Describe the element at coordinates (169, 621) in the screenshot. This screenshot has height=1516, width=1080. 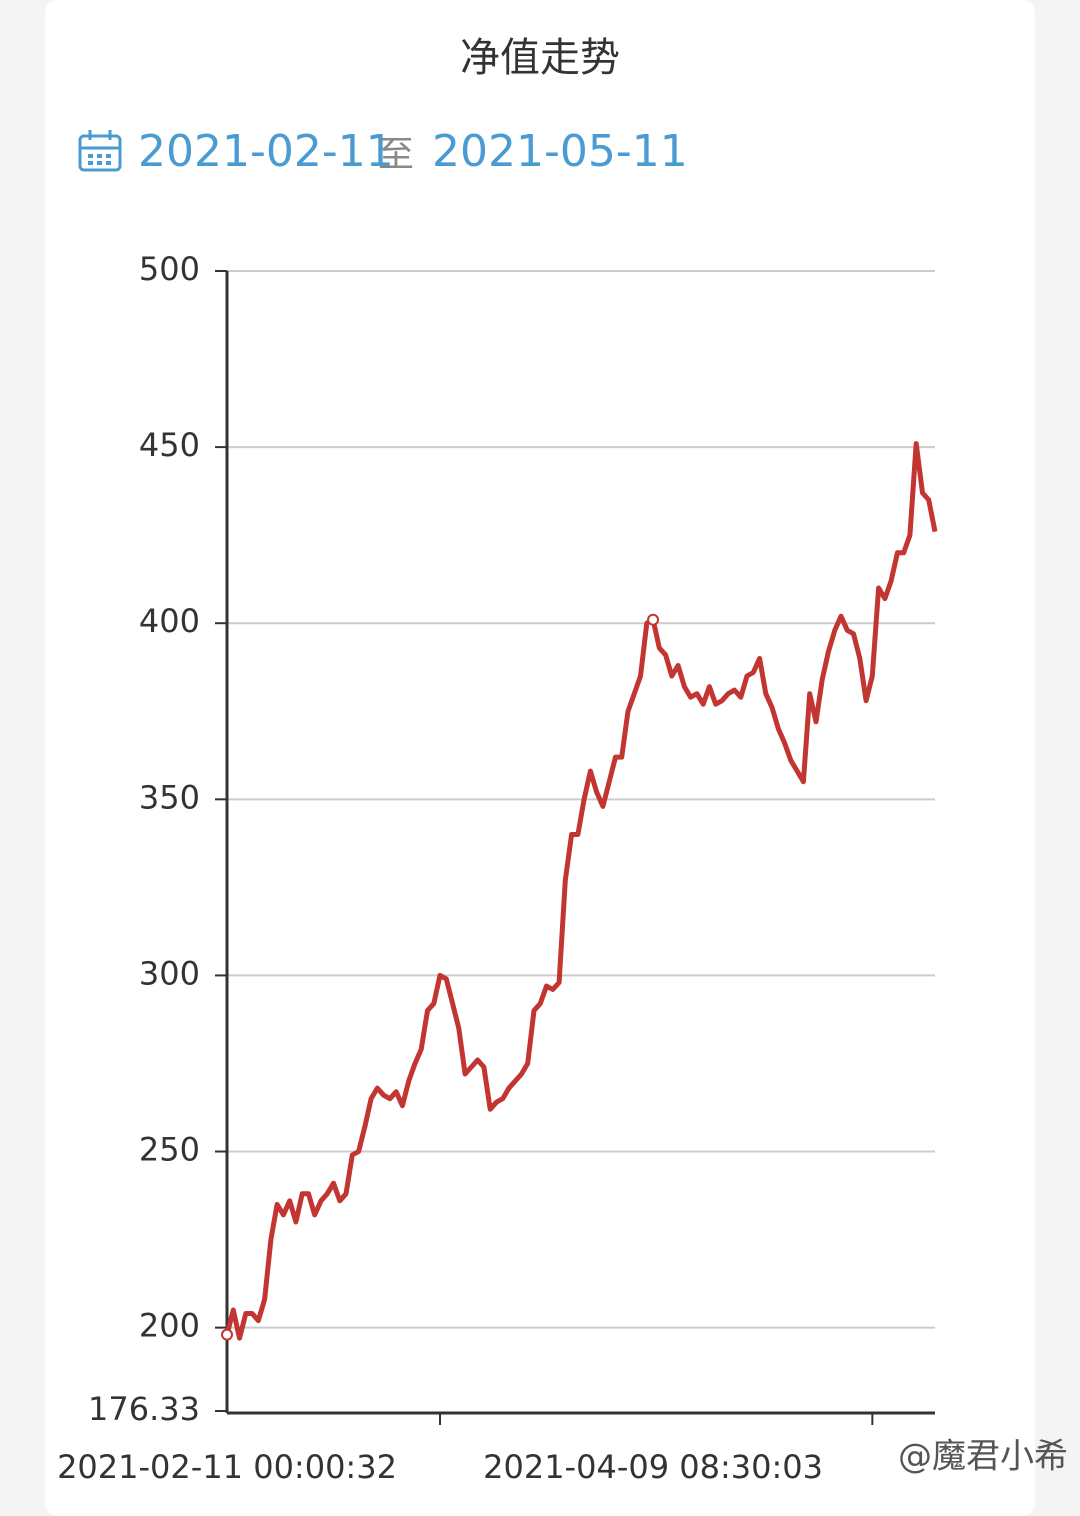
I see `y-tick-label: 400` at that location.